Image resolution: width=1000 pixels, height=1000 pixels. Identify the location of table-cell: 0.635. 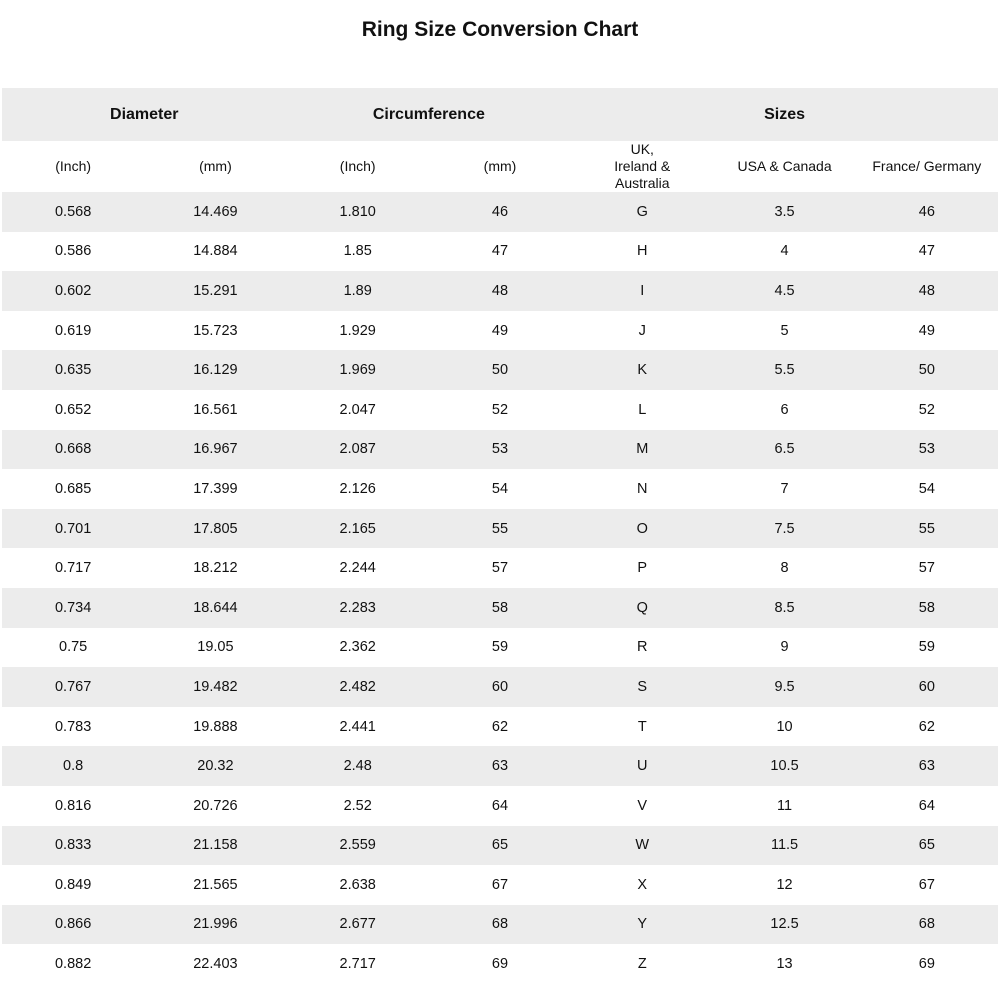
(73, 370).